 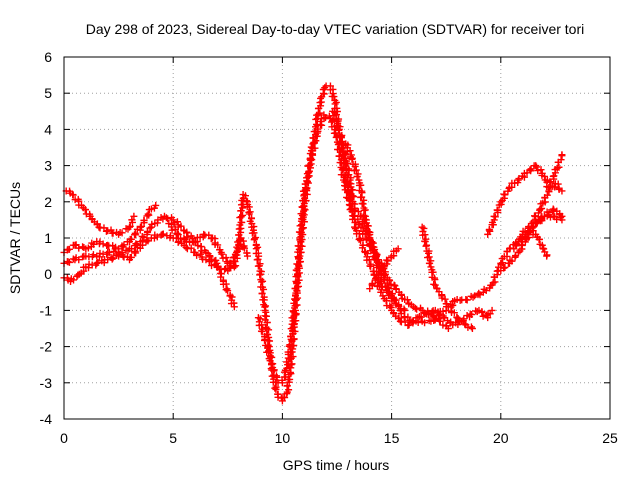 I want to click on y-tick-label: 4, so click(x=48, y=129).